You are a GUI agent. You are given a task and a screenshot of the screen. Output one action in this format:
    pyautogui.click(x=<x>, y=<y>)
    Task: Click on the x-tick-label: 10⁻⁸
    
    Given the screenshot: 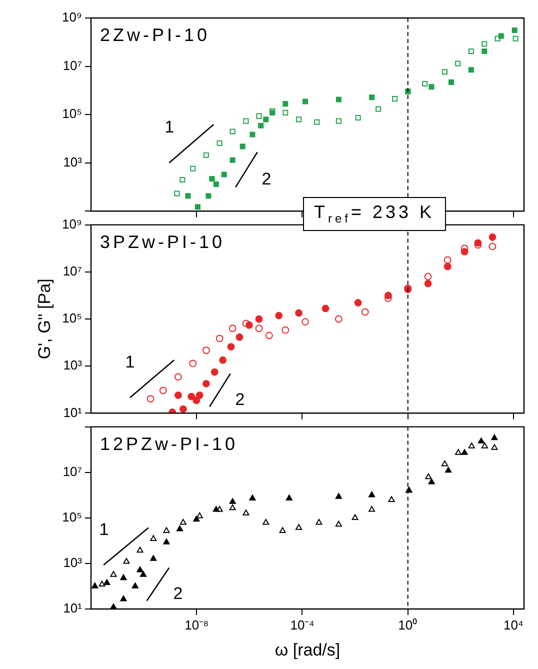 What is the action you would take?
    pyautogui.click(x=196, y=624)
    